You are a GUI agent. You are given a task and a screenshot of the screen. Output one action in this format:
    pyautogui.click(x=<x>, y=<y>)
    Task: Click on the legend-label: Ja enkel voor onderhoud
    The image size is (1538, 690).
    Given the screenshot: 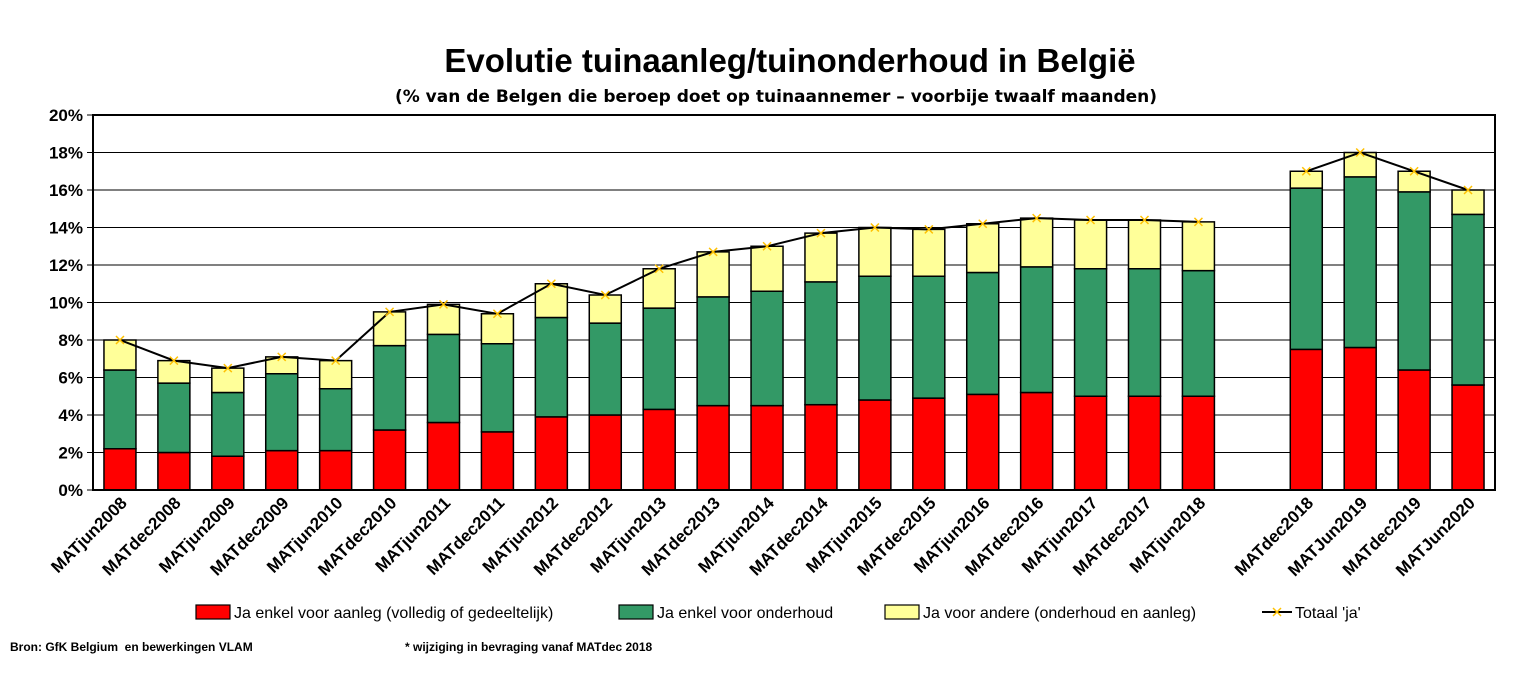 What is the action you would take?
    pyautogui.click(x=745, y=613)
    